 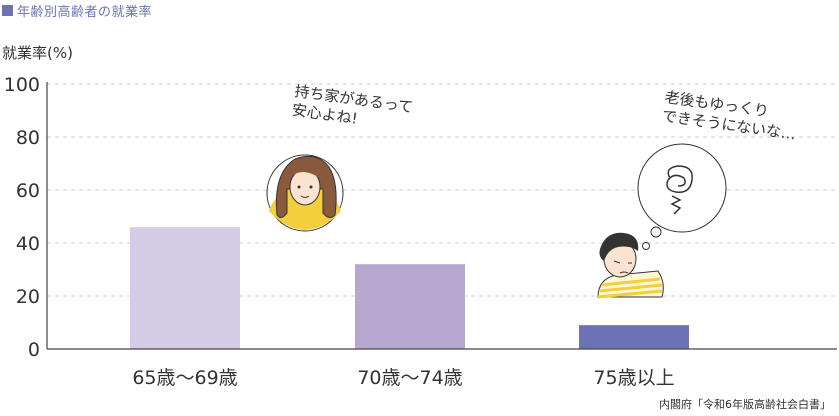 What do you see at coordinates (22, 217) in the screenshot?
I see `y-tick-labels: 0 20 40 60 80 100` at bounding box center [22, 217].